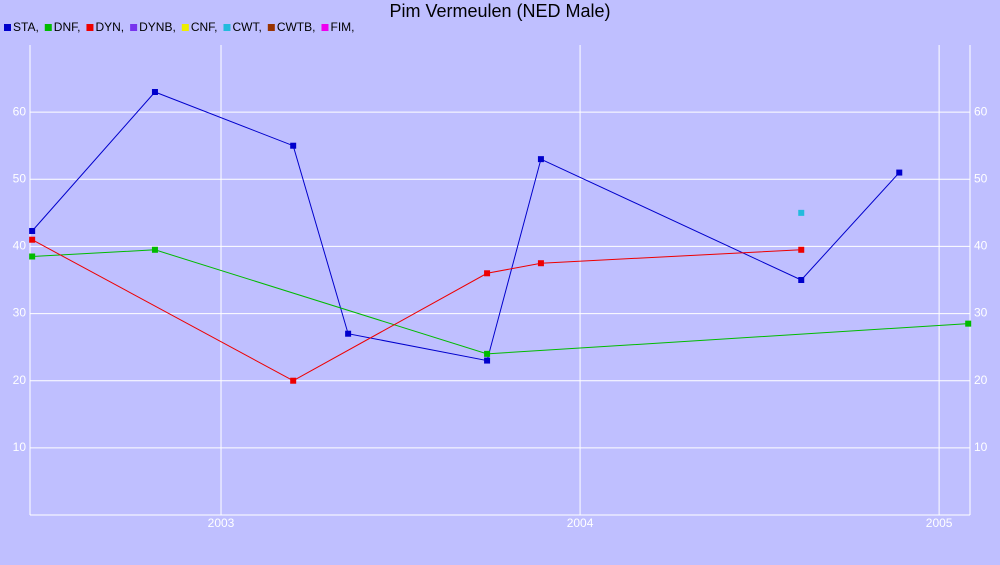 The height and width of the screenshot is (565, 1000). Describe the element at coordinates (20, 447) in the screenshot. I see `y-tick-label: 10` at that location.